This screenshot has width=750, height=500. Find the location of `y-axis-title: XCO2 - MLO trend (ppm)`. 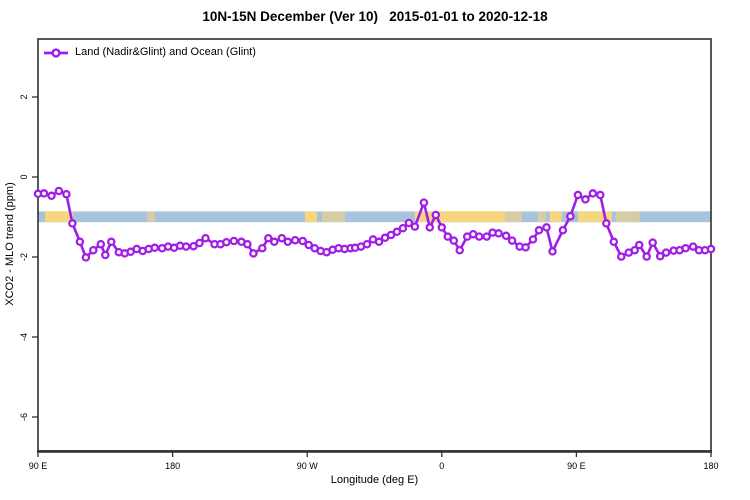

y-axis-title: XCO2 - MLO trend (ppm) is located at coordinates (10, 243).